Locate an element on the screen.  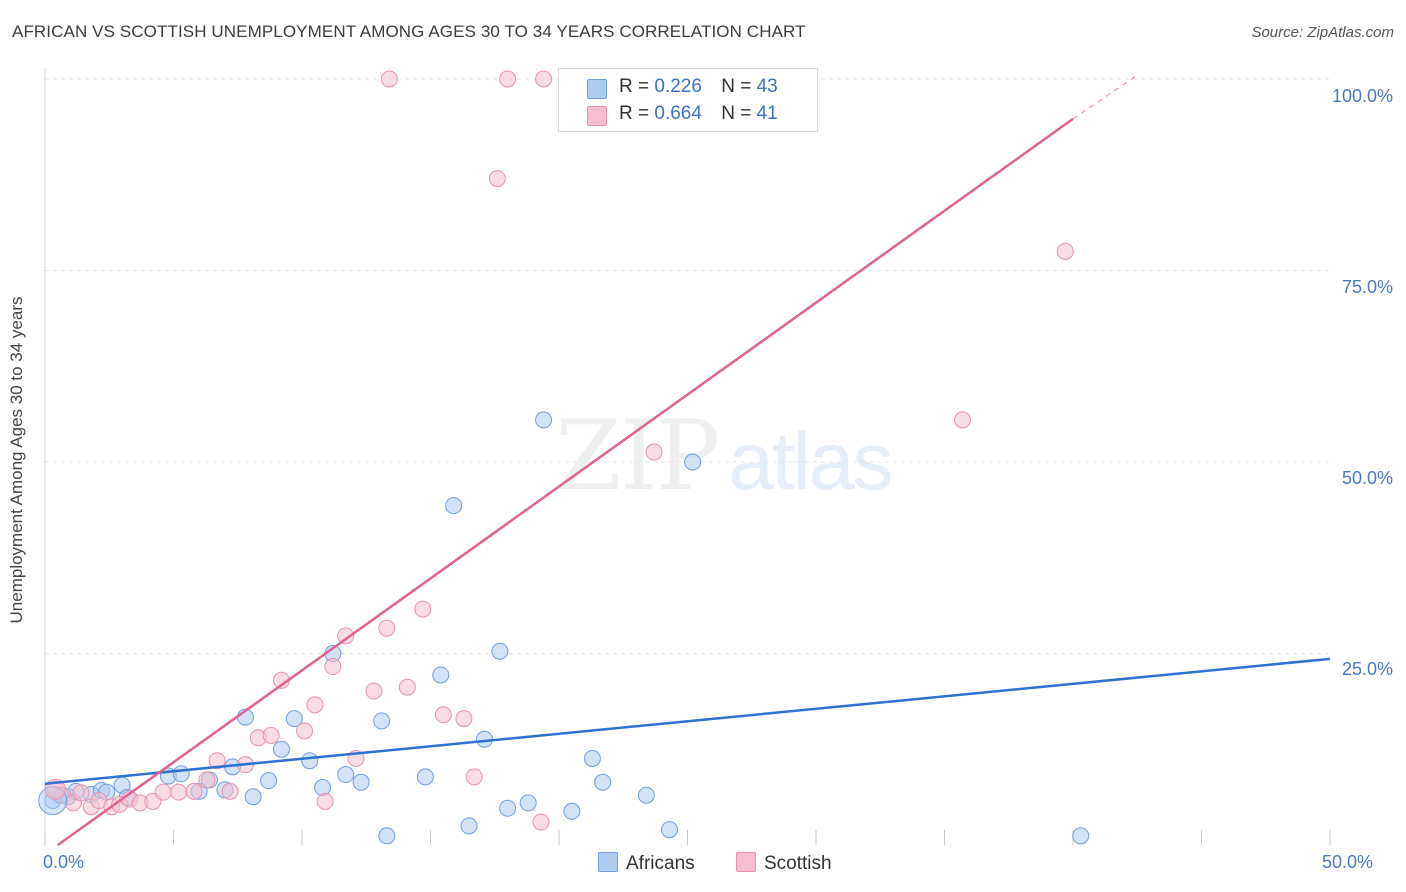
legend-swatch-scottish is located at coordinates (597, 116).